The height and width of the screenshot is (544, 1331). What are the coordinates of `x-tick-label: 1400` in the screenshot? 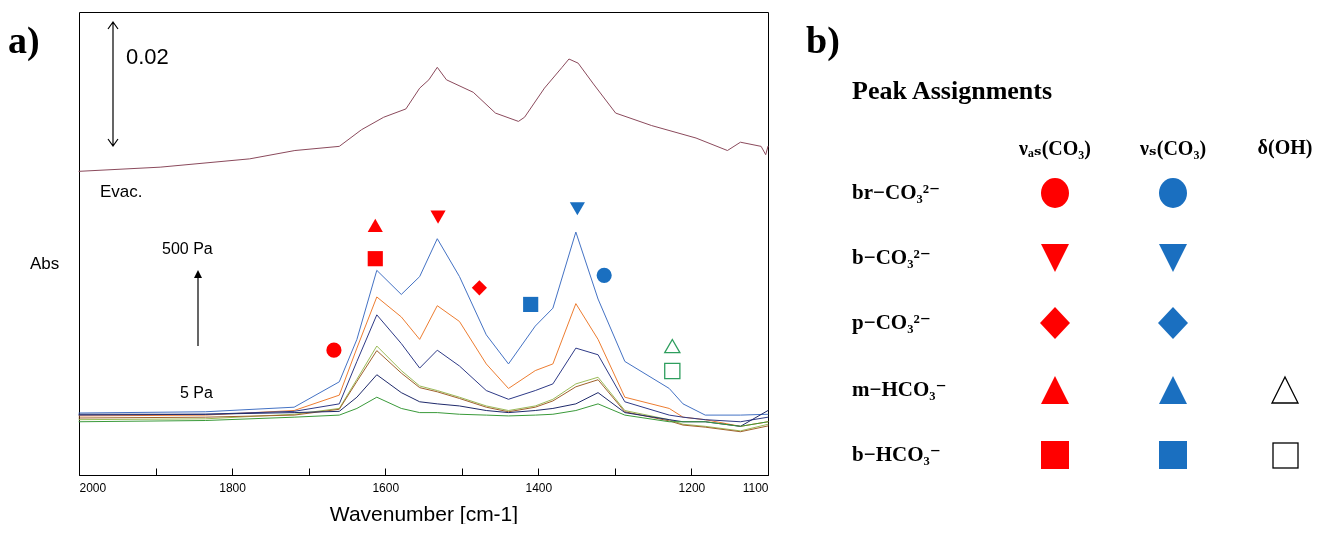 It's located at (539, 487).